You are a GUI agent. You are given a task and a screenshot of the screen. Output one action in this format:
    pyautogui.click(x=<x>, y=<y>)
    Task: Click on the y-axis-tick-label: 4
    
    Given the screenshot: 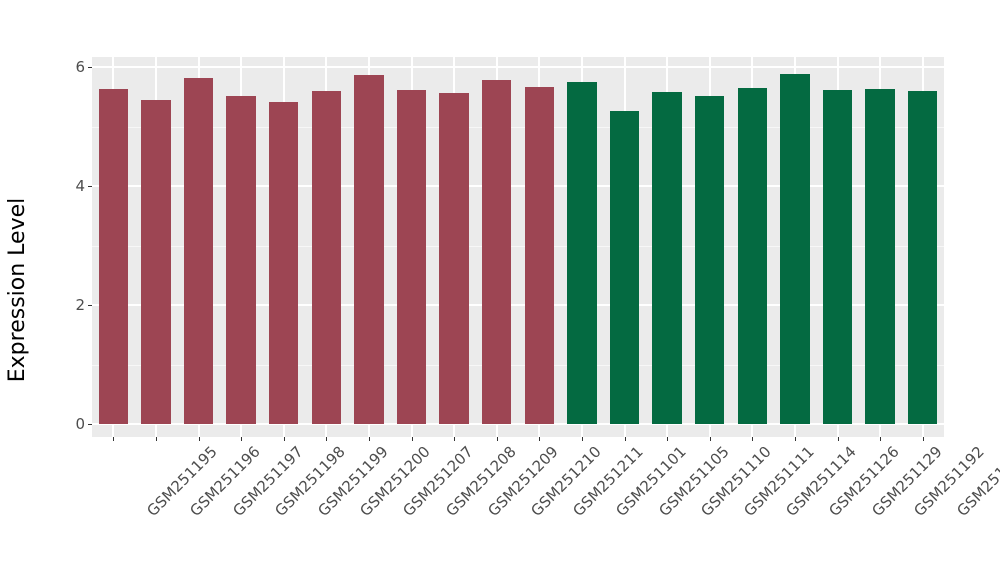 What is the action you would take?
    pyautogui.click(x=80, y=185)
    